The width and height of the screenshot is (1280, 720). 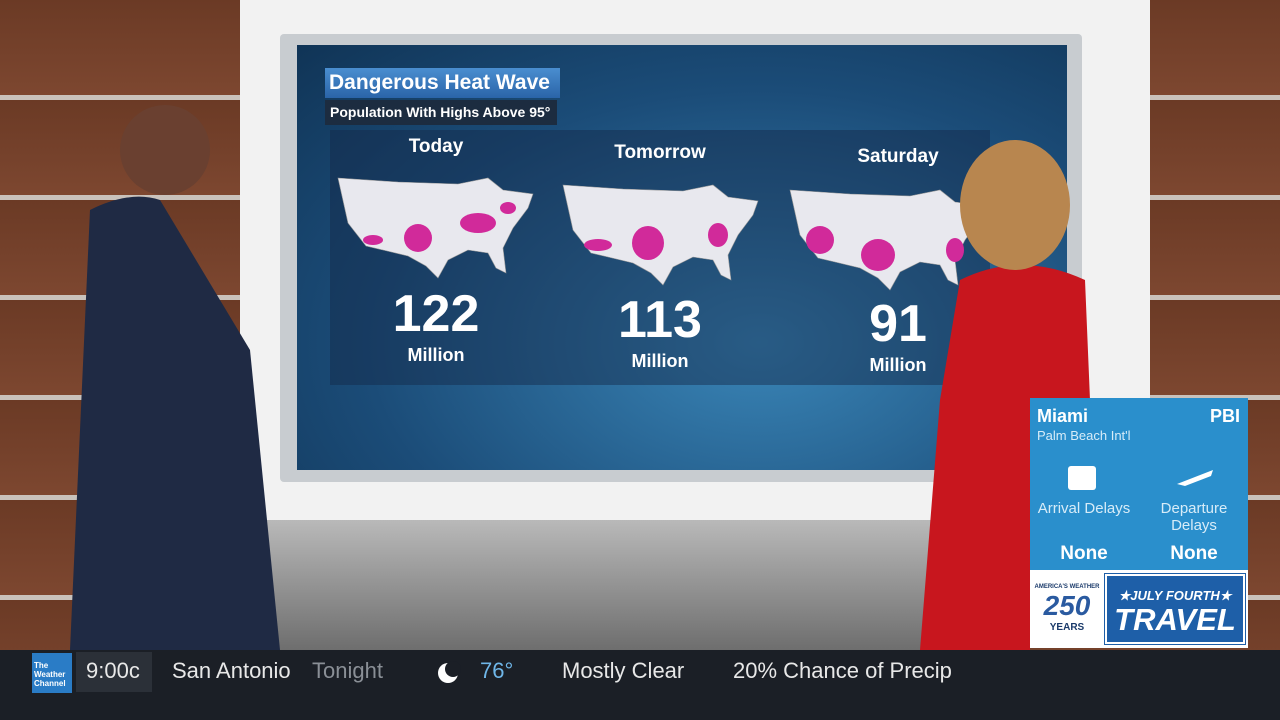 What do you see at coordinates (1082, 478) in the screenshot?
I see `arrival-icon` at bounding box center [1082, 478].